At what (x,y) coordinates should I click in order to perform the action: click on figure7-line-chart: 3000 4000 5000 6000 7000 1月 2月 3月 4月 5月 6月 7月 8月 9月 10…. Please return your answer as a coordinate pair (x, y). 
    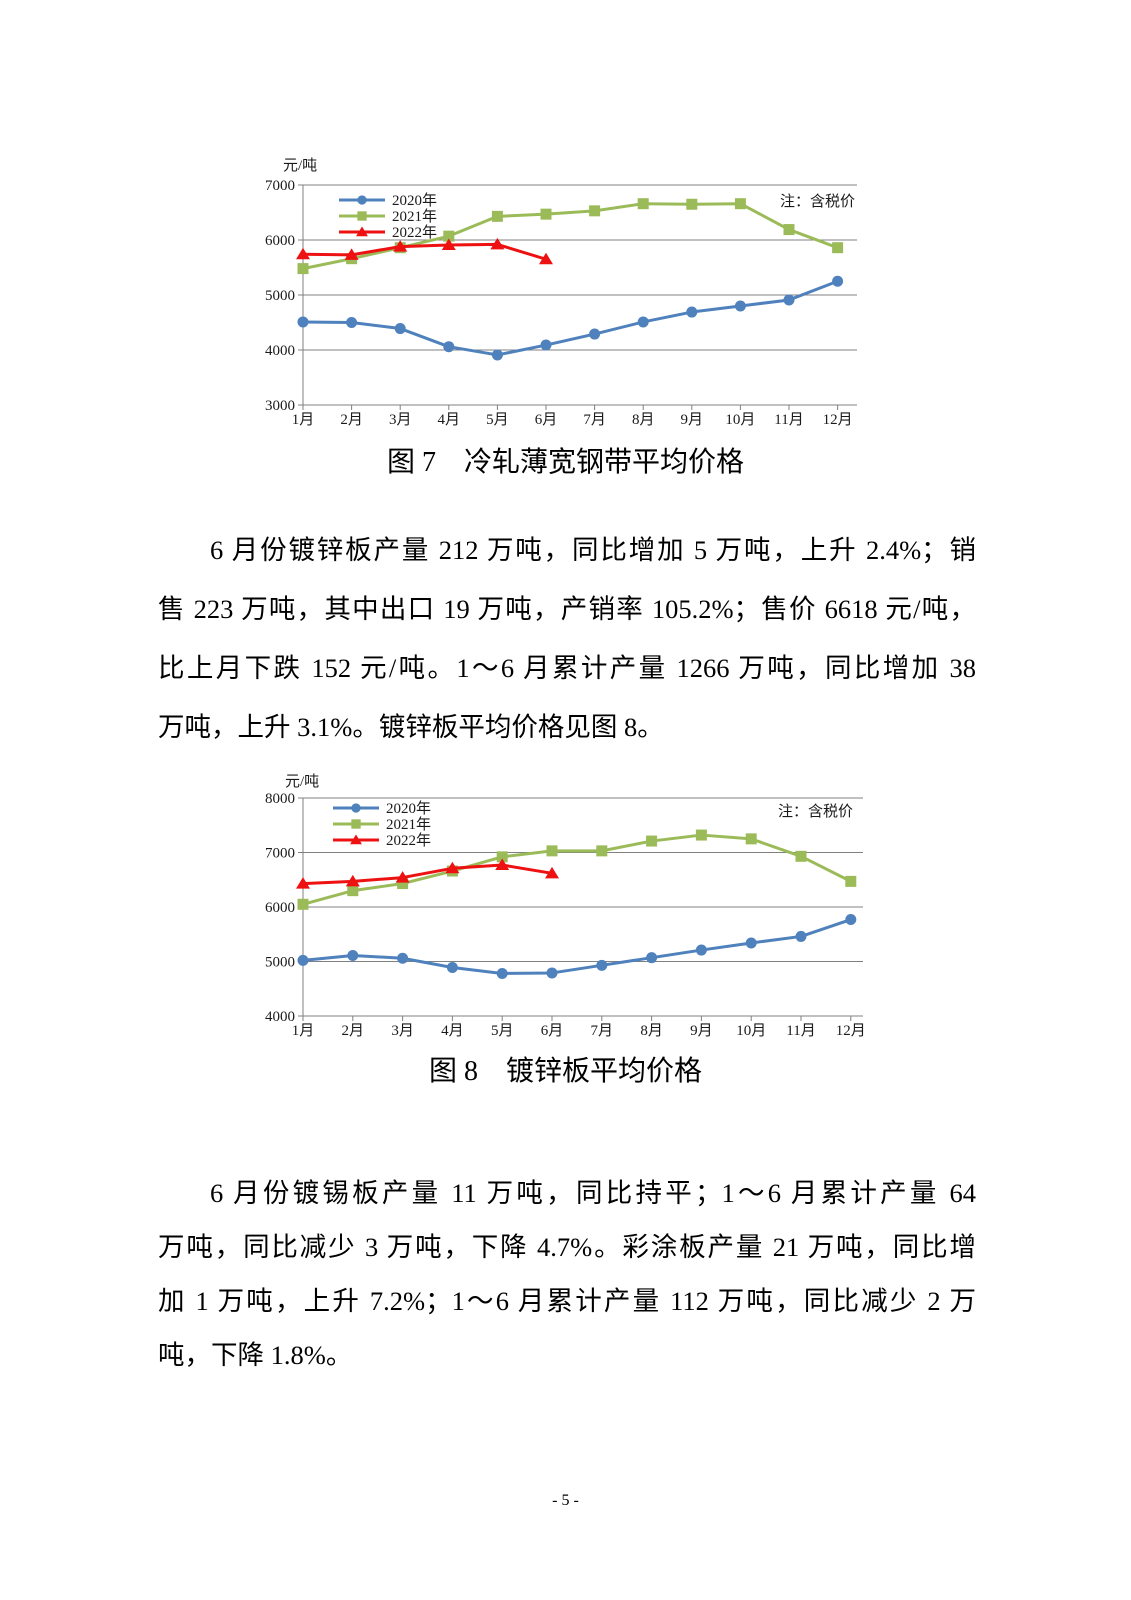
    Looking at the image, I should click on (561, 292).